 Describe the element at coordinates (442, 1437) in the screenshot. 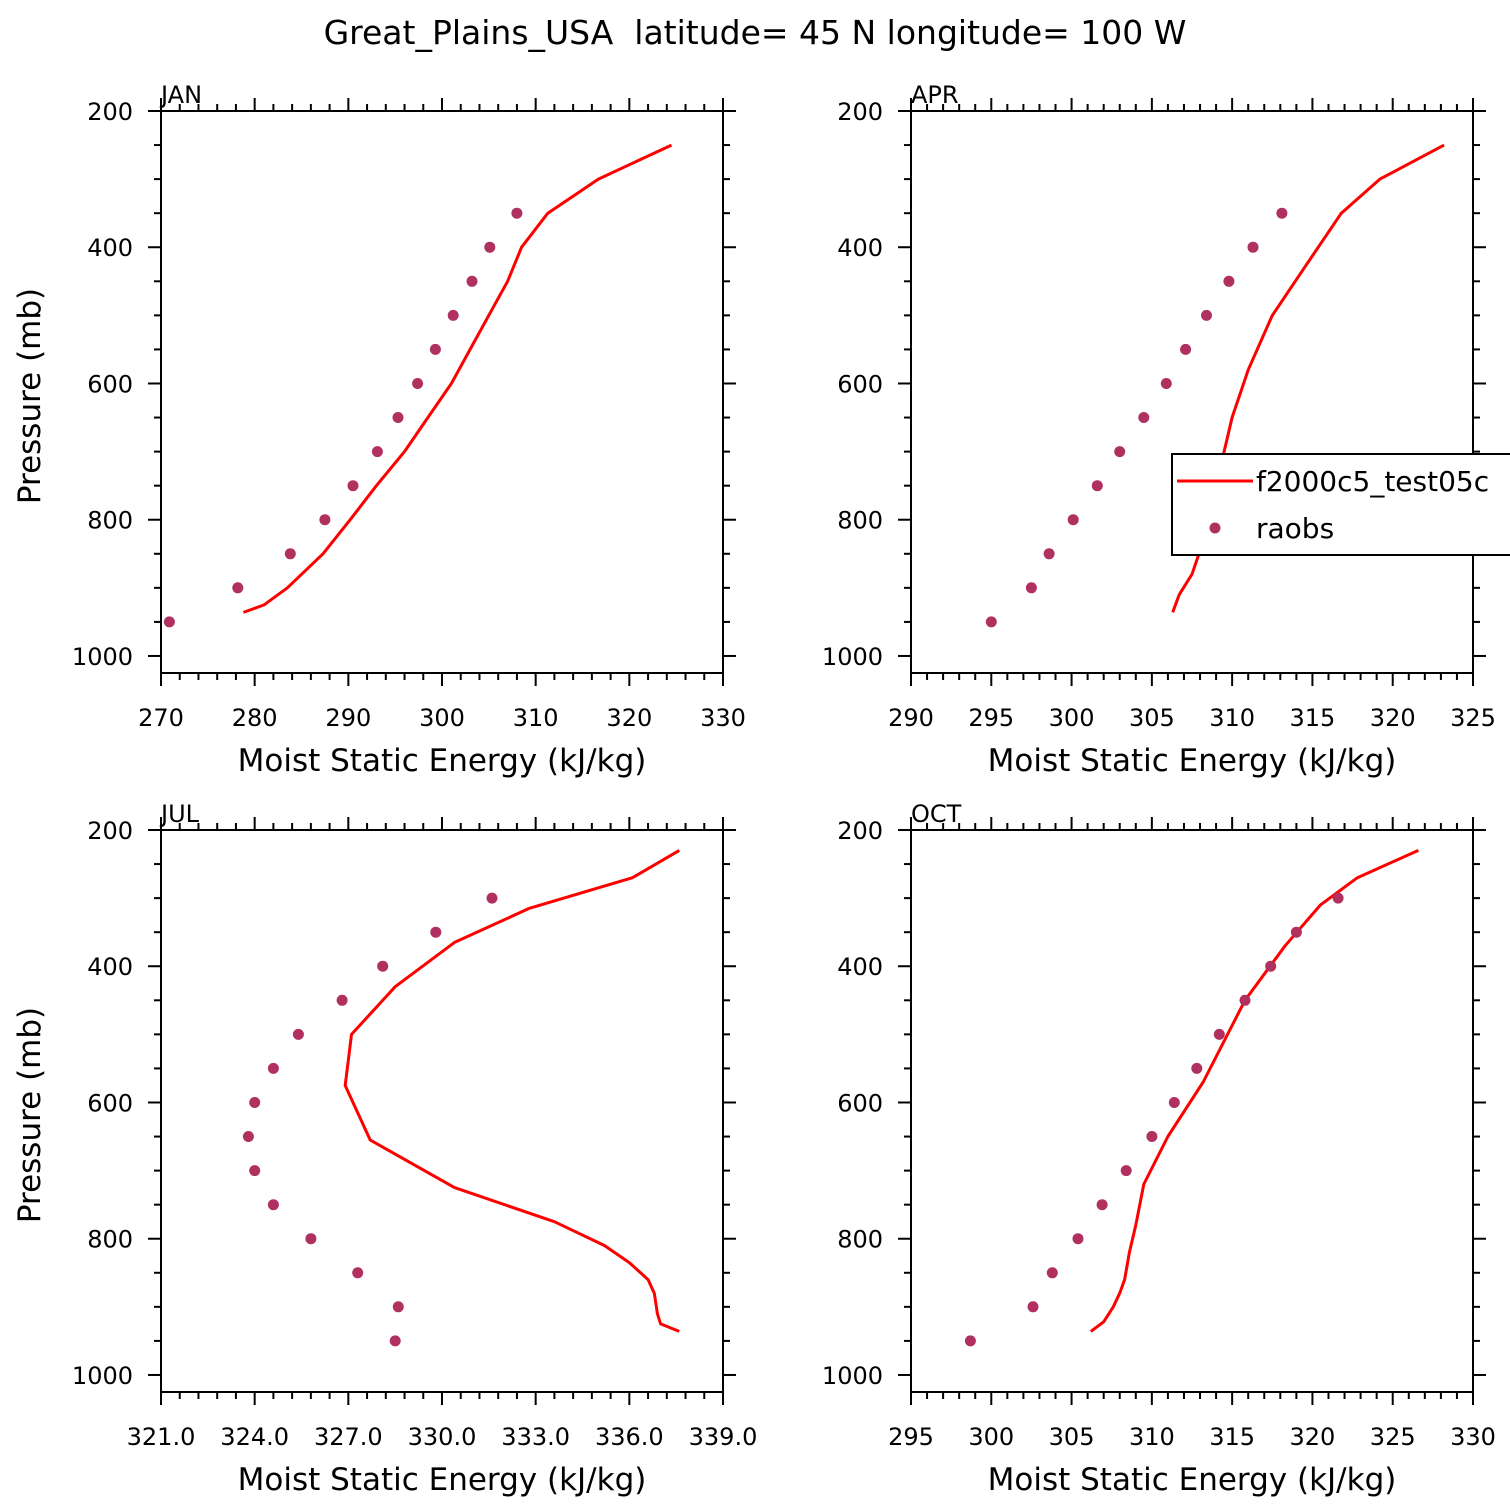

I see `x-tick-label: 330.0` at that location.